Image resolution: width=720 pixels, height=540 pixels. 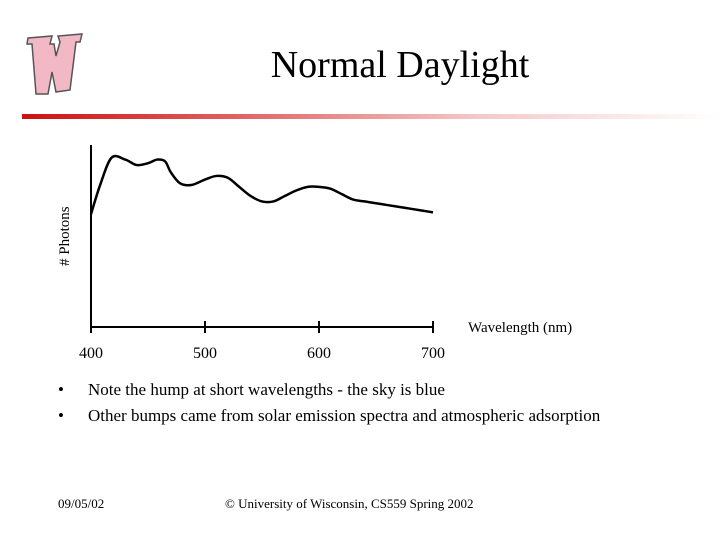 I want to click on title-divider, so click(x=371, y=116).